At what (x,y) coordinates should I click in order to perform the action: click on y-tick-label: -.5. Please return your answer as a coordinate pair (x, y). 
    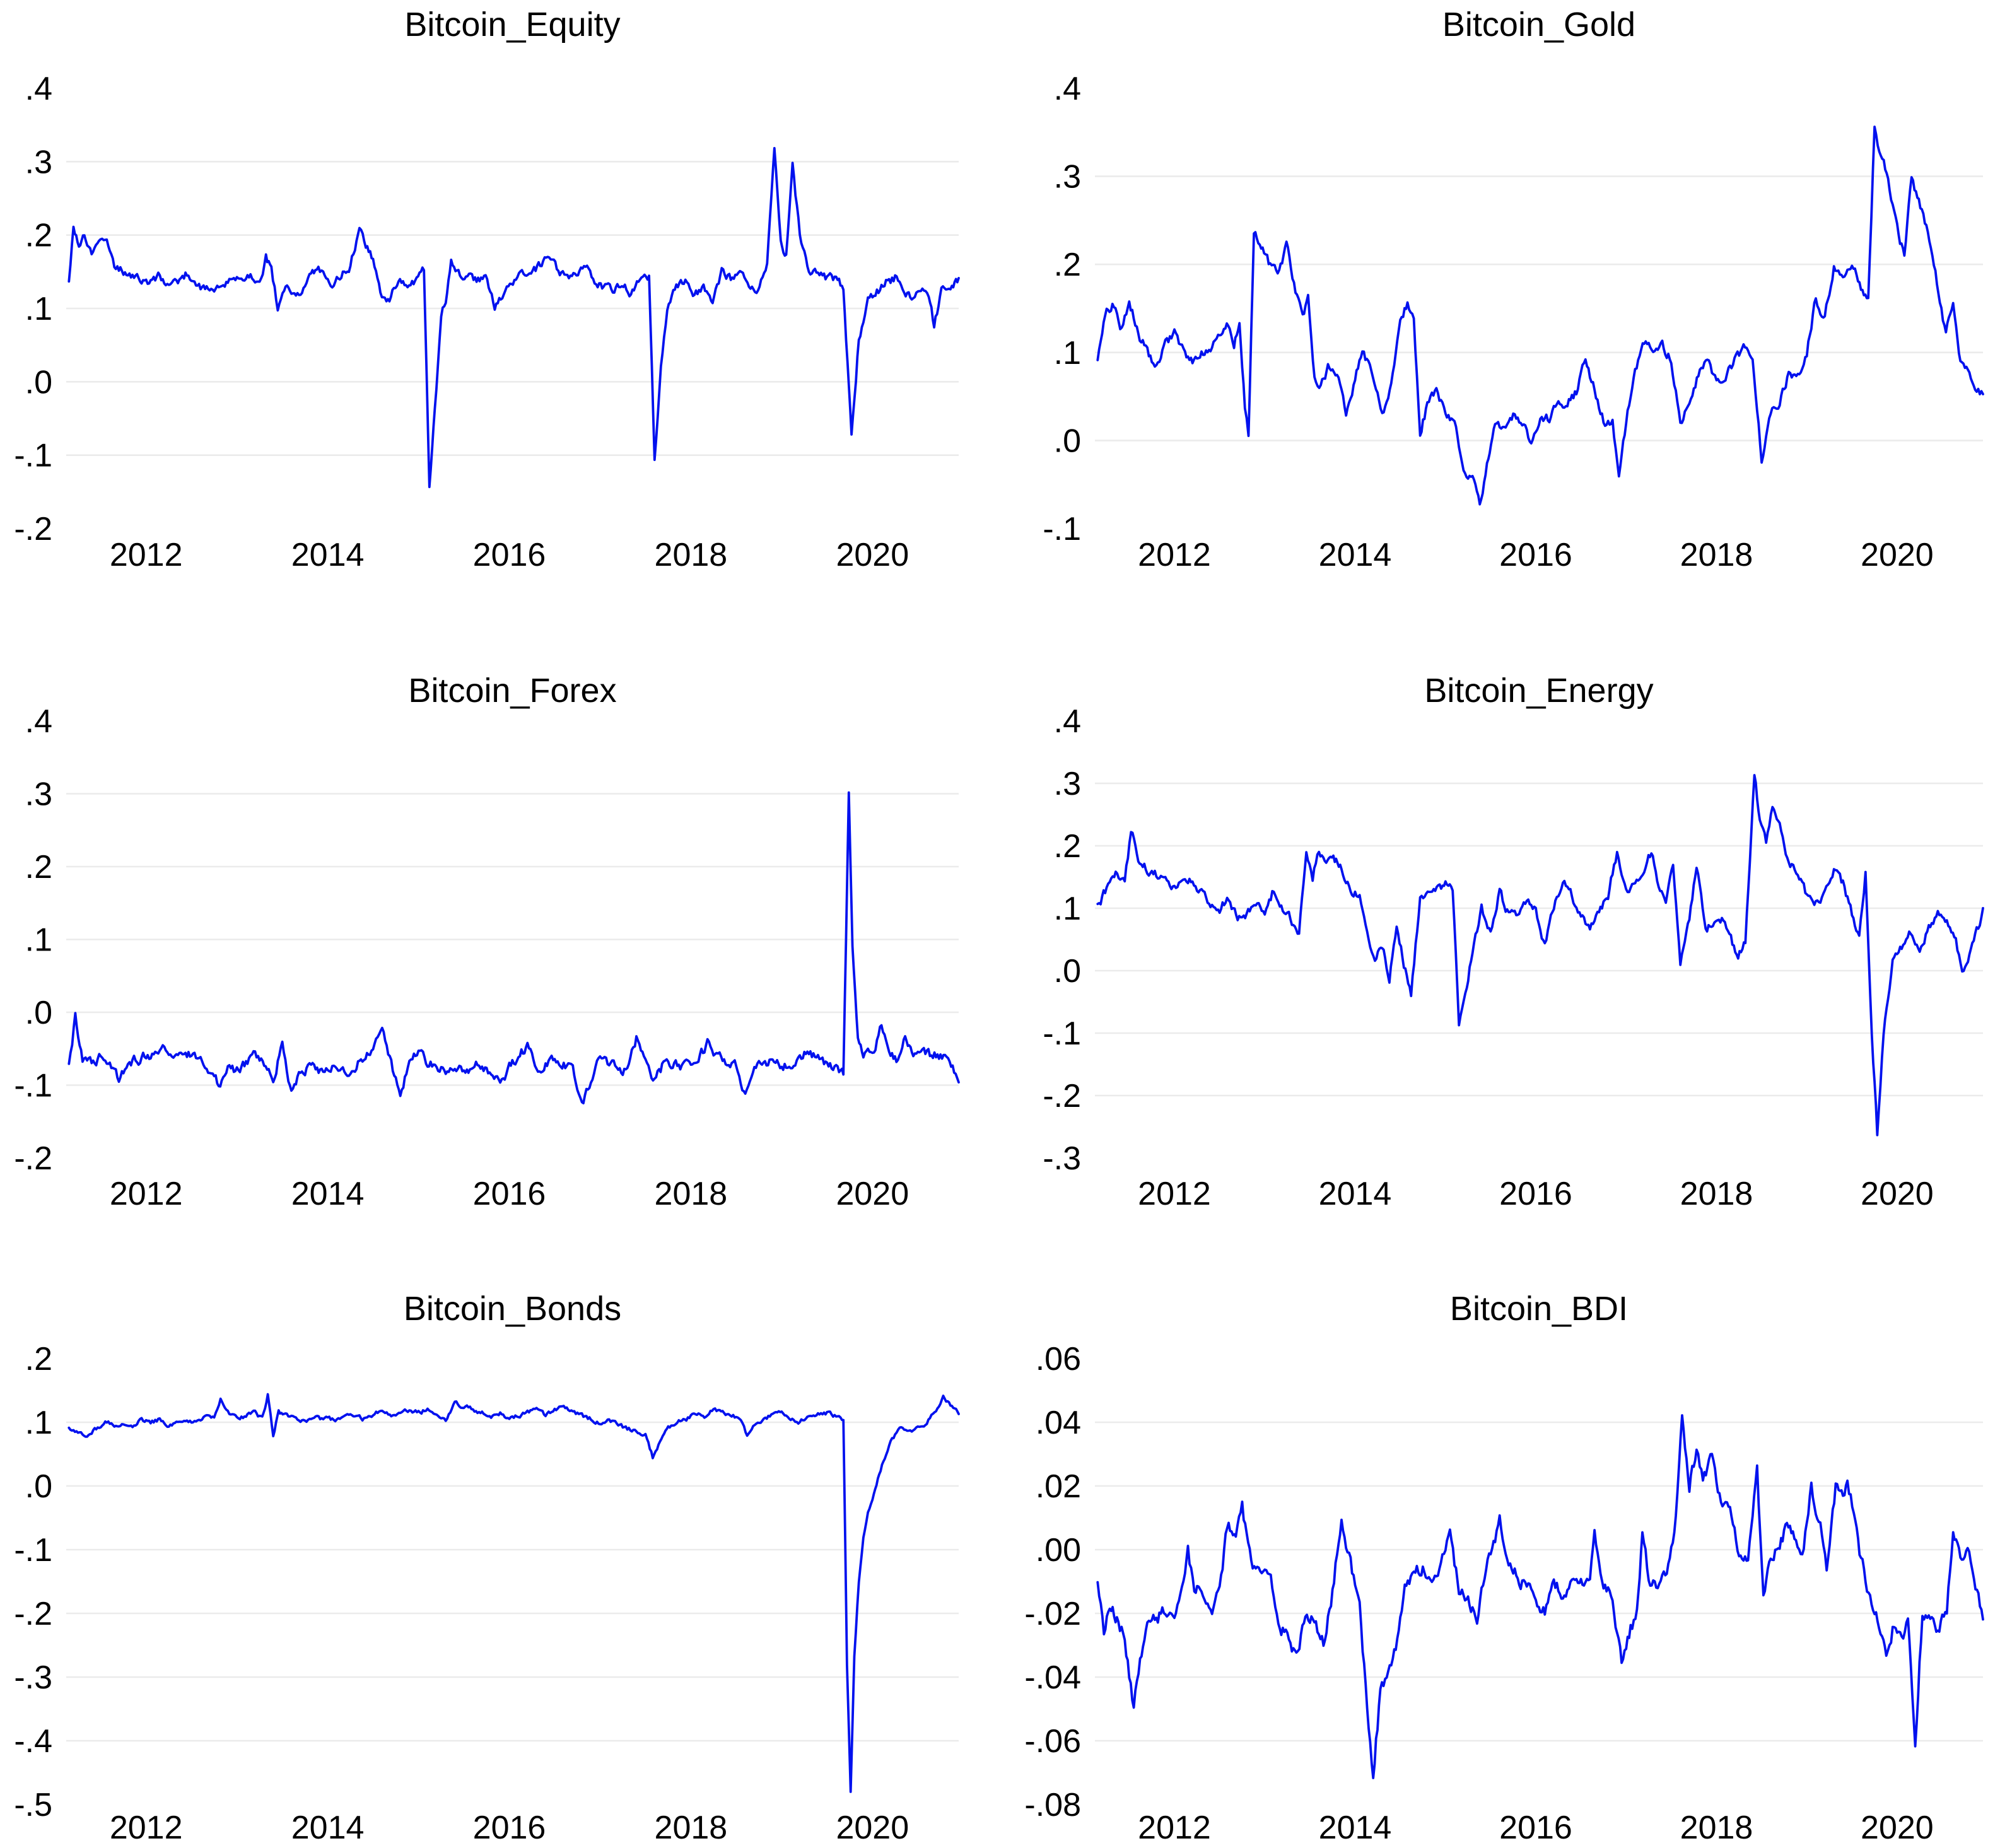
    Looking at the image, I should click on (33, 1805).